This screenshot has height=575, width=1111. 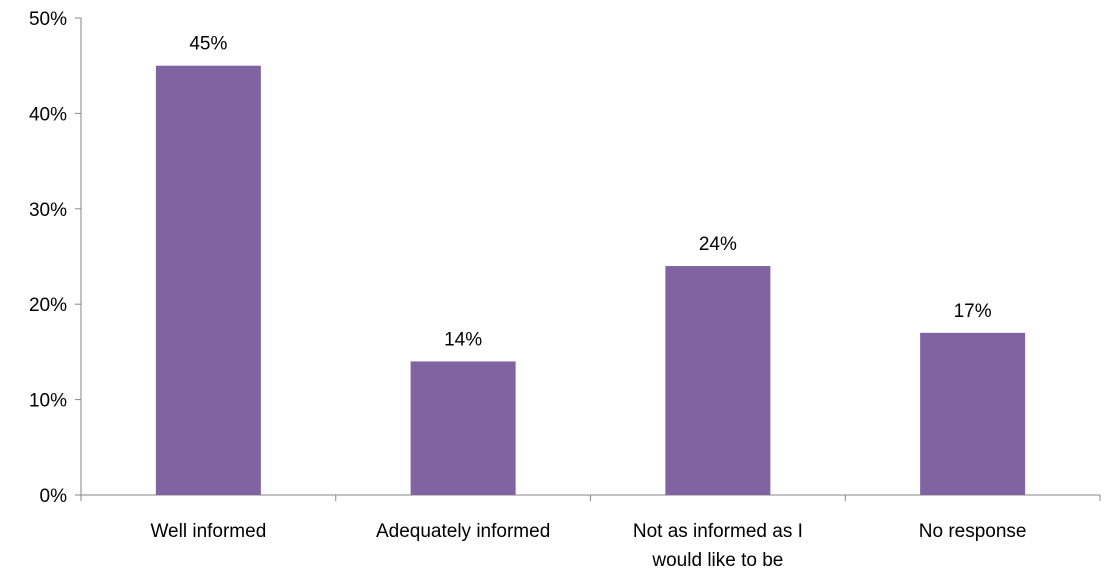 What do you see at coordinates (208, 44) in the screenshot?
I see `data-label: 45%` at bounding box center [208, 44].